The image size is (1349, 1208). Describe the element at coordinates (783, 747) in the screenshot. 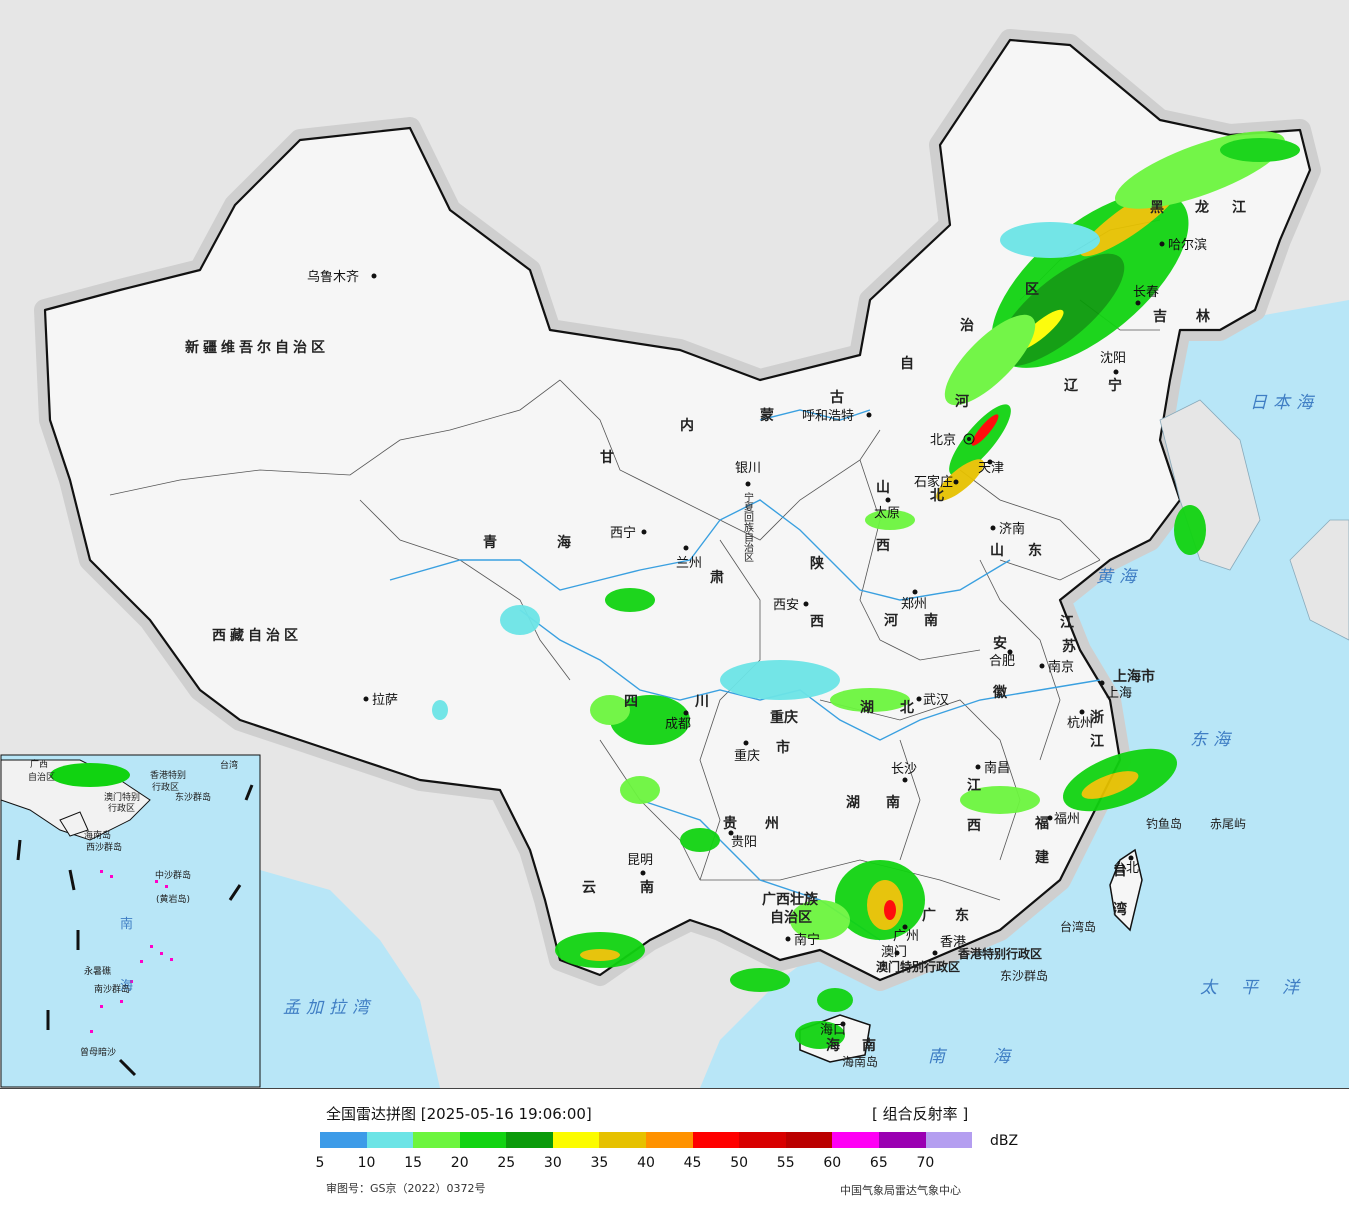

I see `region-shi: 市` at that location.